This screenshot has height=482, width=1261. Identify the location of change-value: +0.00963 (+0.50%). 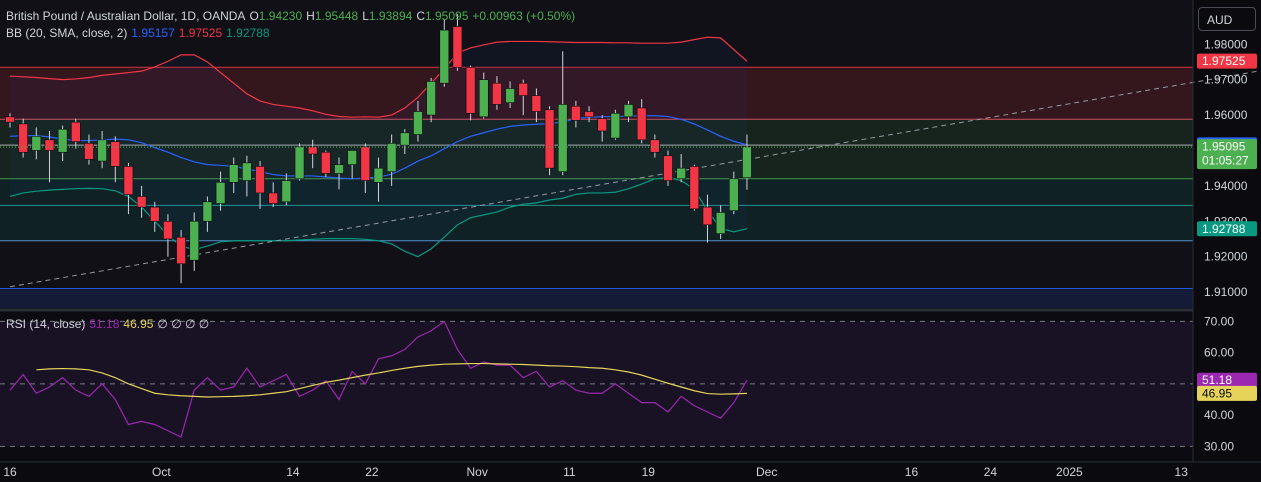
(524, 16).